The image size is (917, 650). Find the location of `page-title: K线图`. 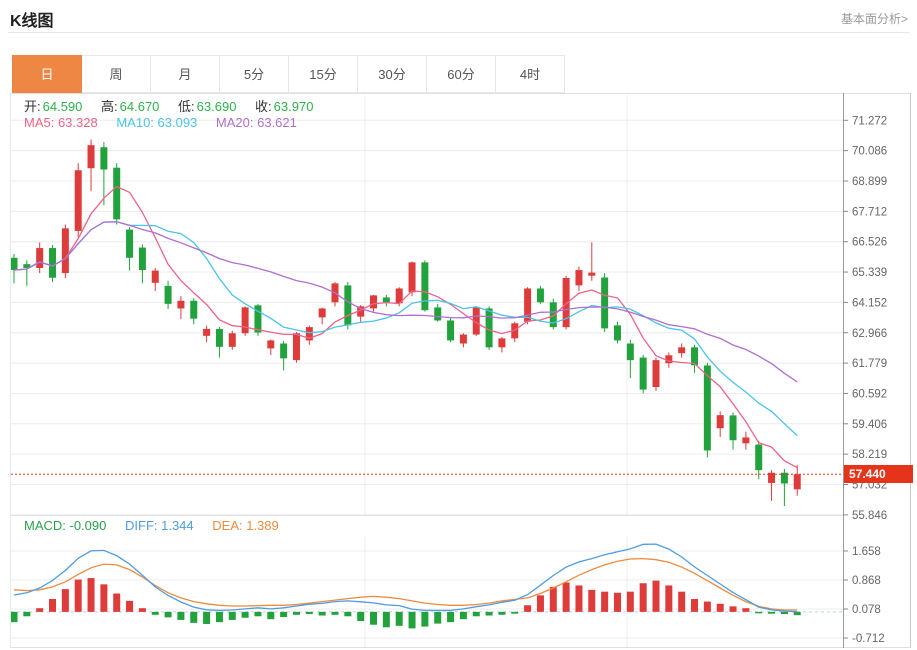

page-title: K线图 is located at coordinates (32, 21).